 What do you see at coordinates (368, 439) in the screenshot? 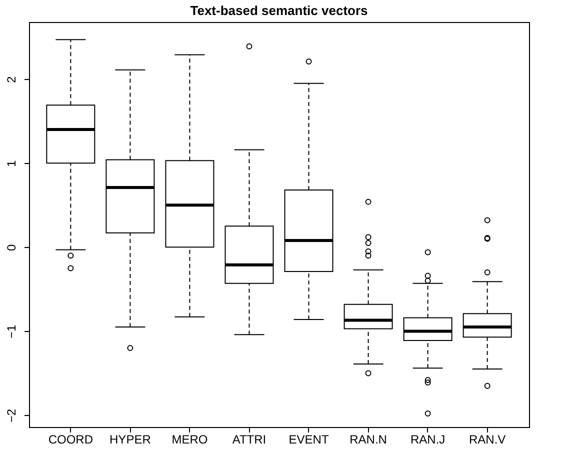
I see `x-tick-label: RAN.N` at bounding box center [368, 439].